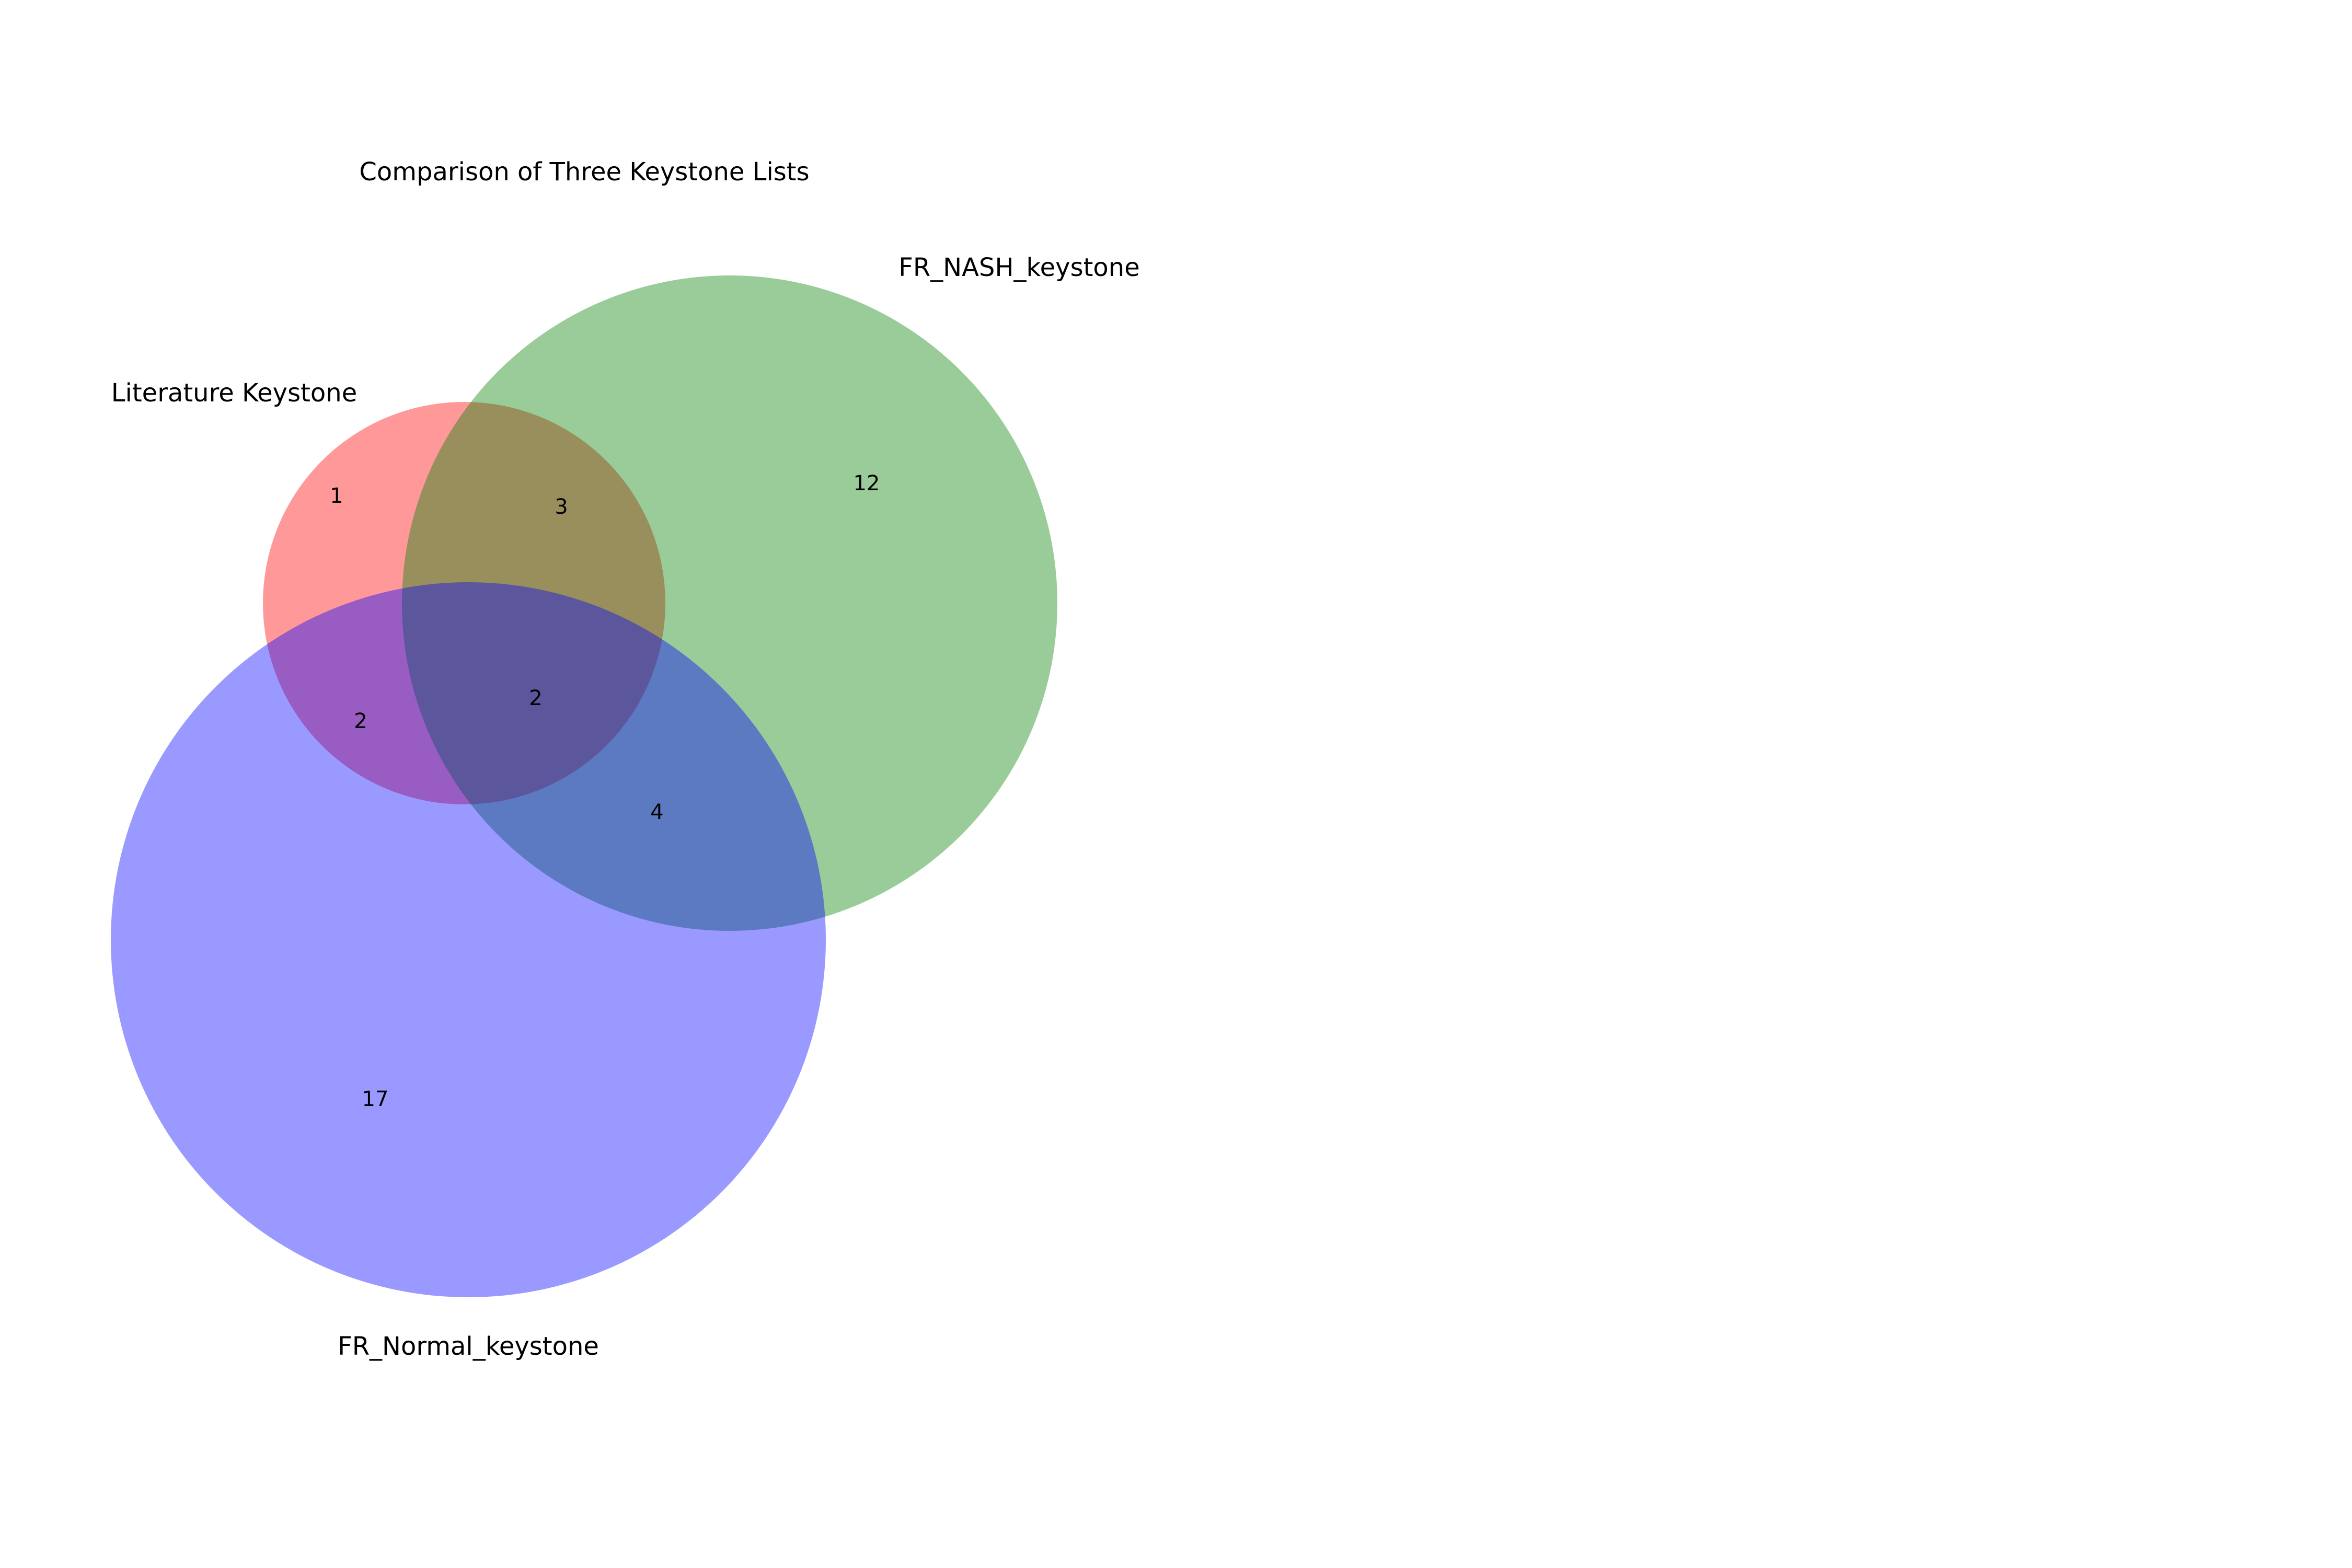 This screenshot has height=1568, width=2352. Describe the element at coordinates (468, 939) in the screenshot. I see `fr-normal-keystone-circle` at that location.